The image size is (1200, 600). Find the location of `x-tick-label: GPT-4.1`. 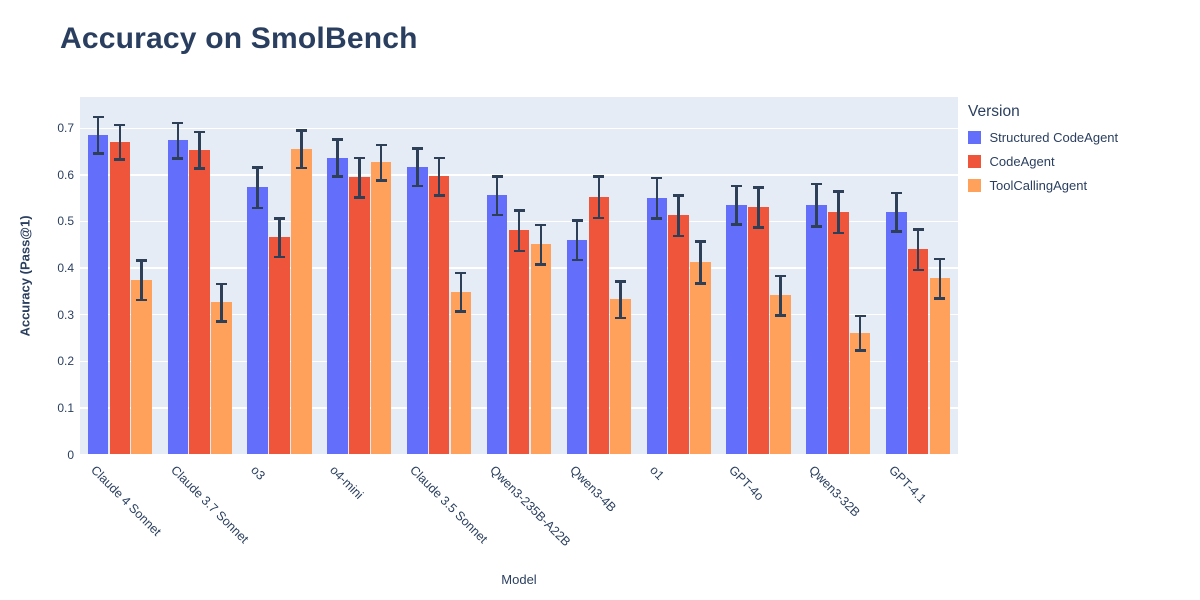

x-tick-label: GPT-4.1 is located at coordinates (907, 484).